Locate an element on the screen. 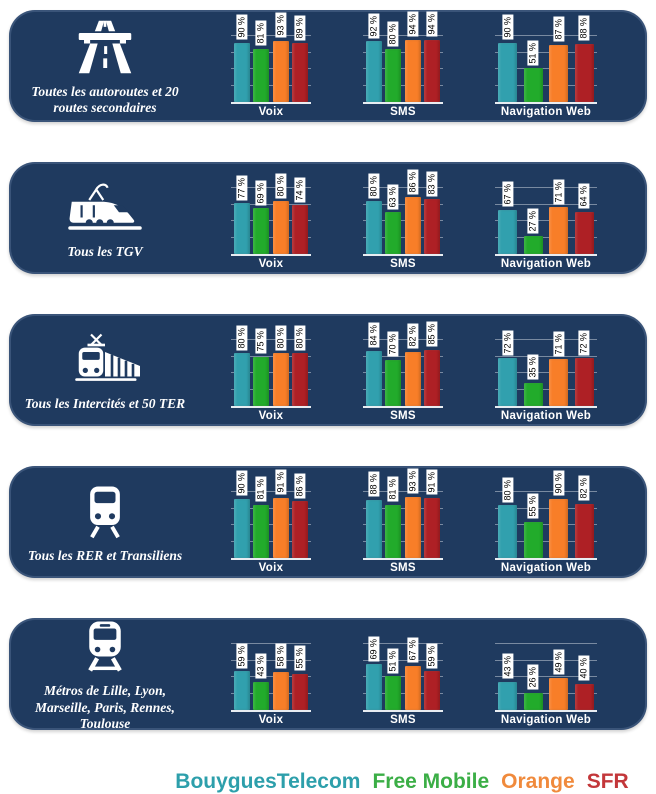  chart-plot: 92 % 80 % 94 % 94 % is located at coordinates (403, 58).